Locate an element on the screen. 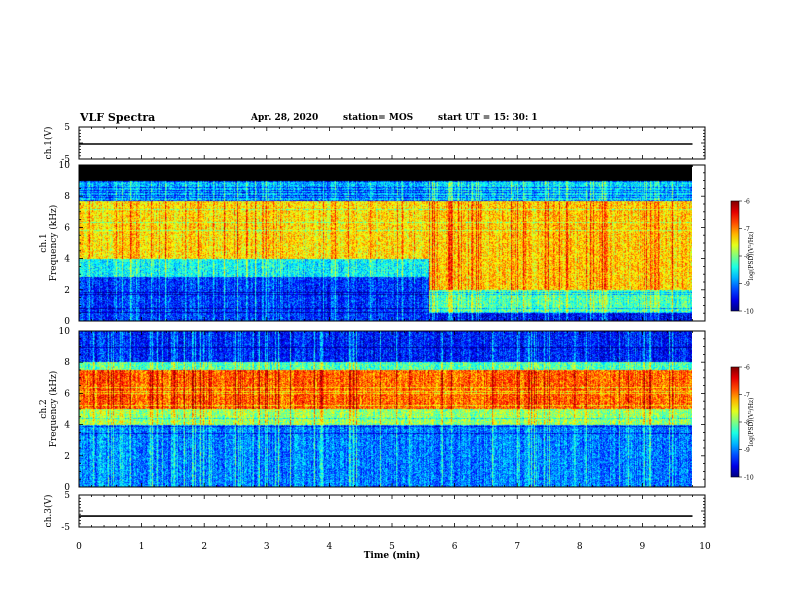  colorbar-label-1: log(PSD)(V²/Hz) is located at coordinates (751, 256).